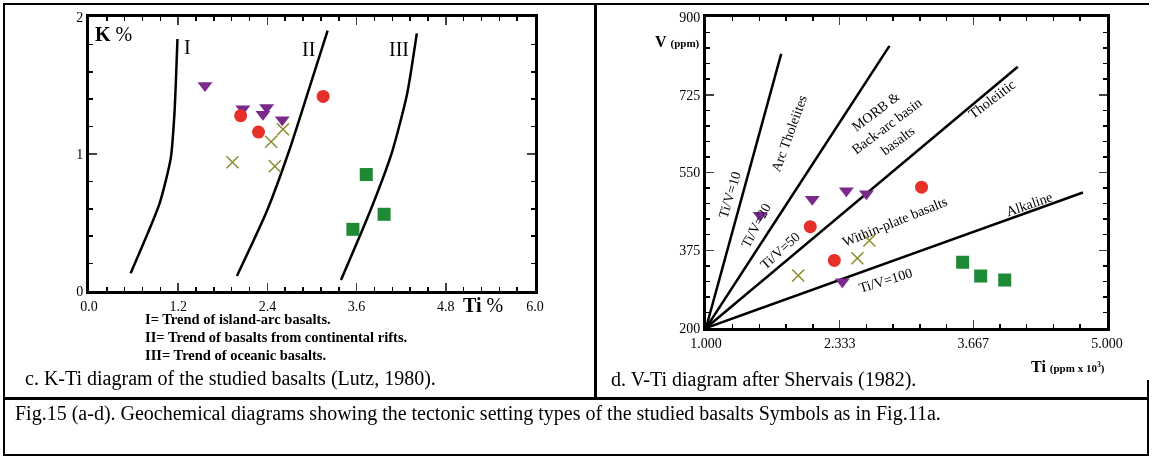 This screenshot has height=461, width=1154. What do you see at coordinates (1107, 343) in the screenshot?
I see `x-tick-label: 5.000` at bounding box center [1107, 343].